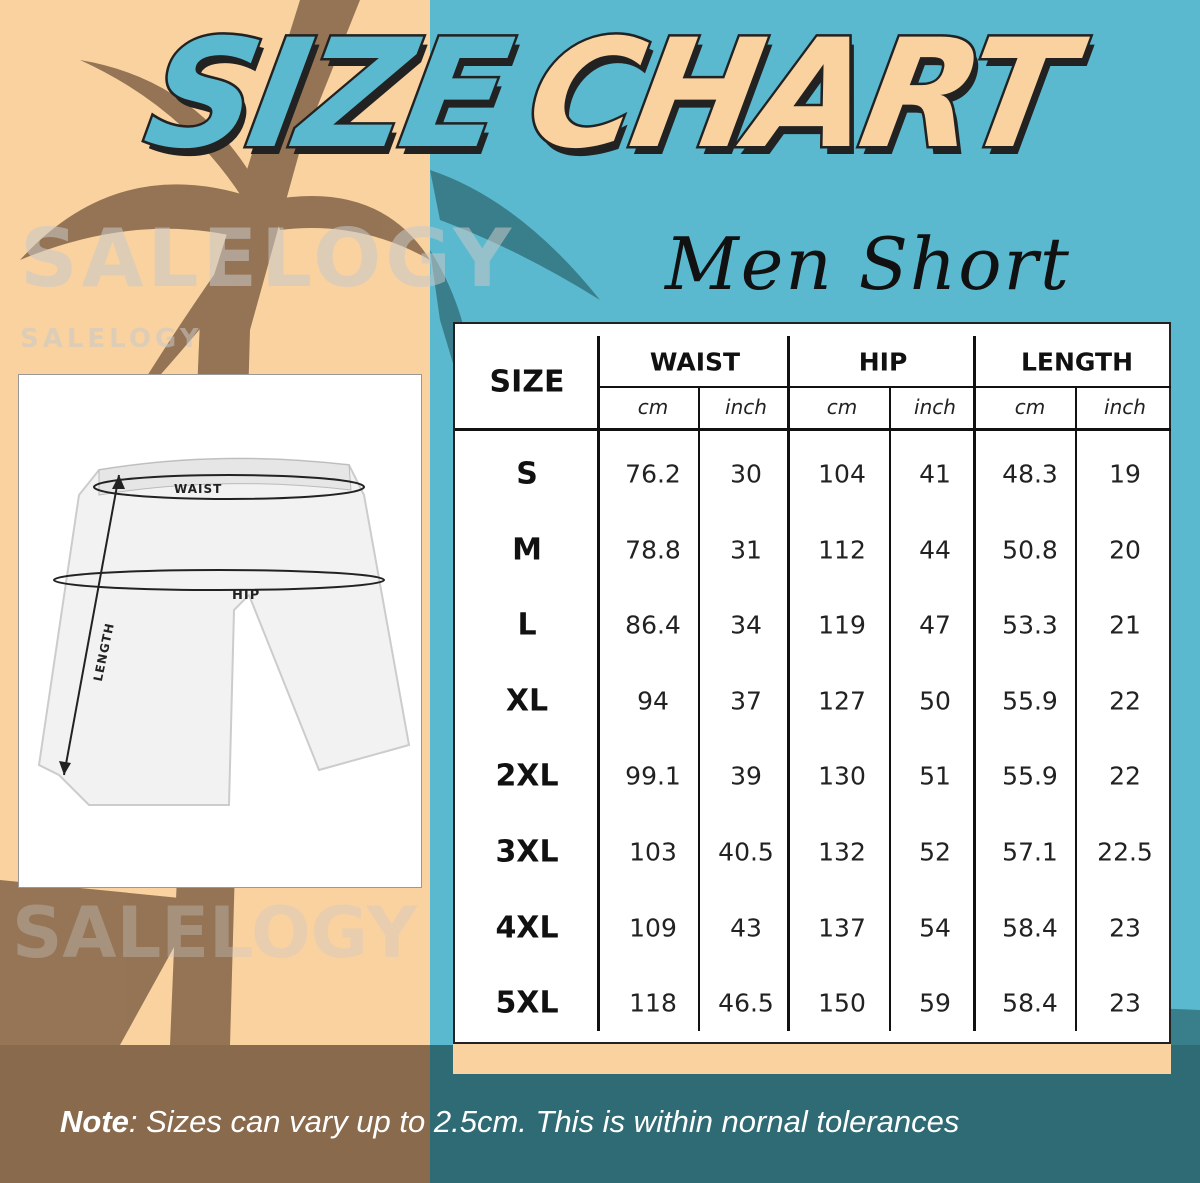 Image resolution: width=1200 pixels, height=1183 pixels. I want to click on measurement-cell: 31, so click(746, 550).